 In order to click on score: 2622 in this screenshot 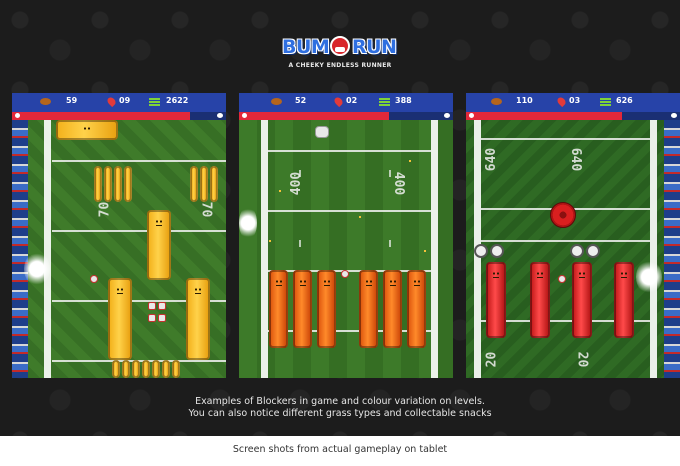, I will do `click(177, 100)`.